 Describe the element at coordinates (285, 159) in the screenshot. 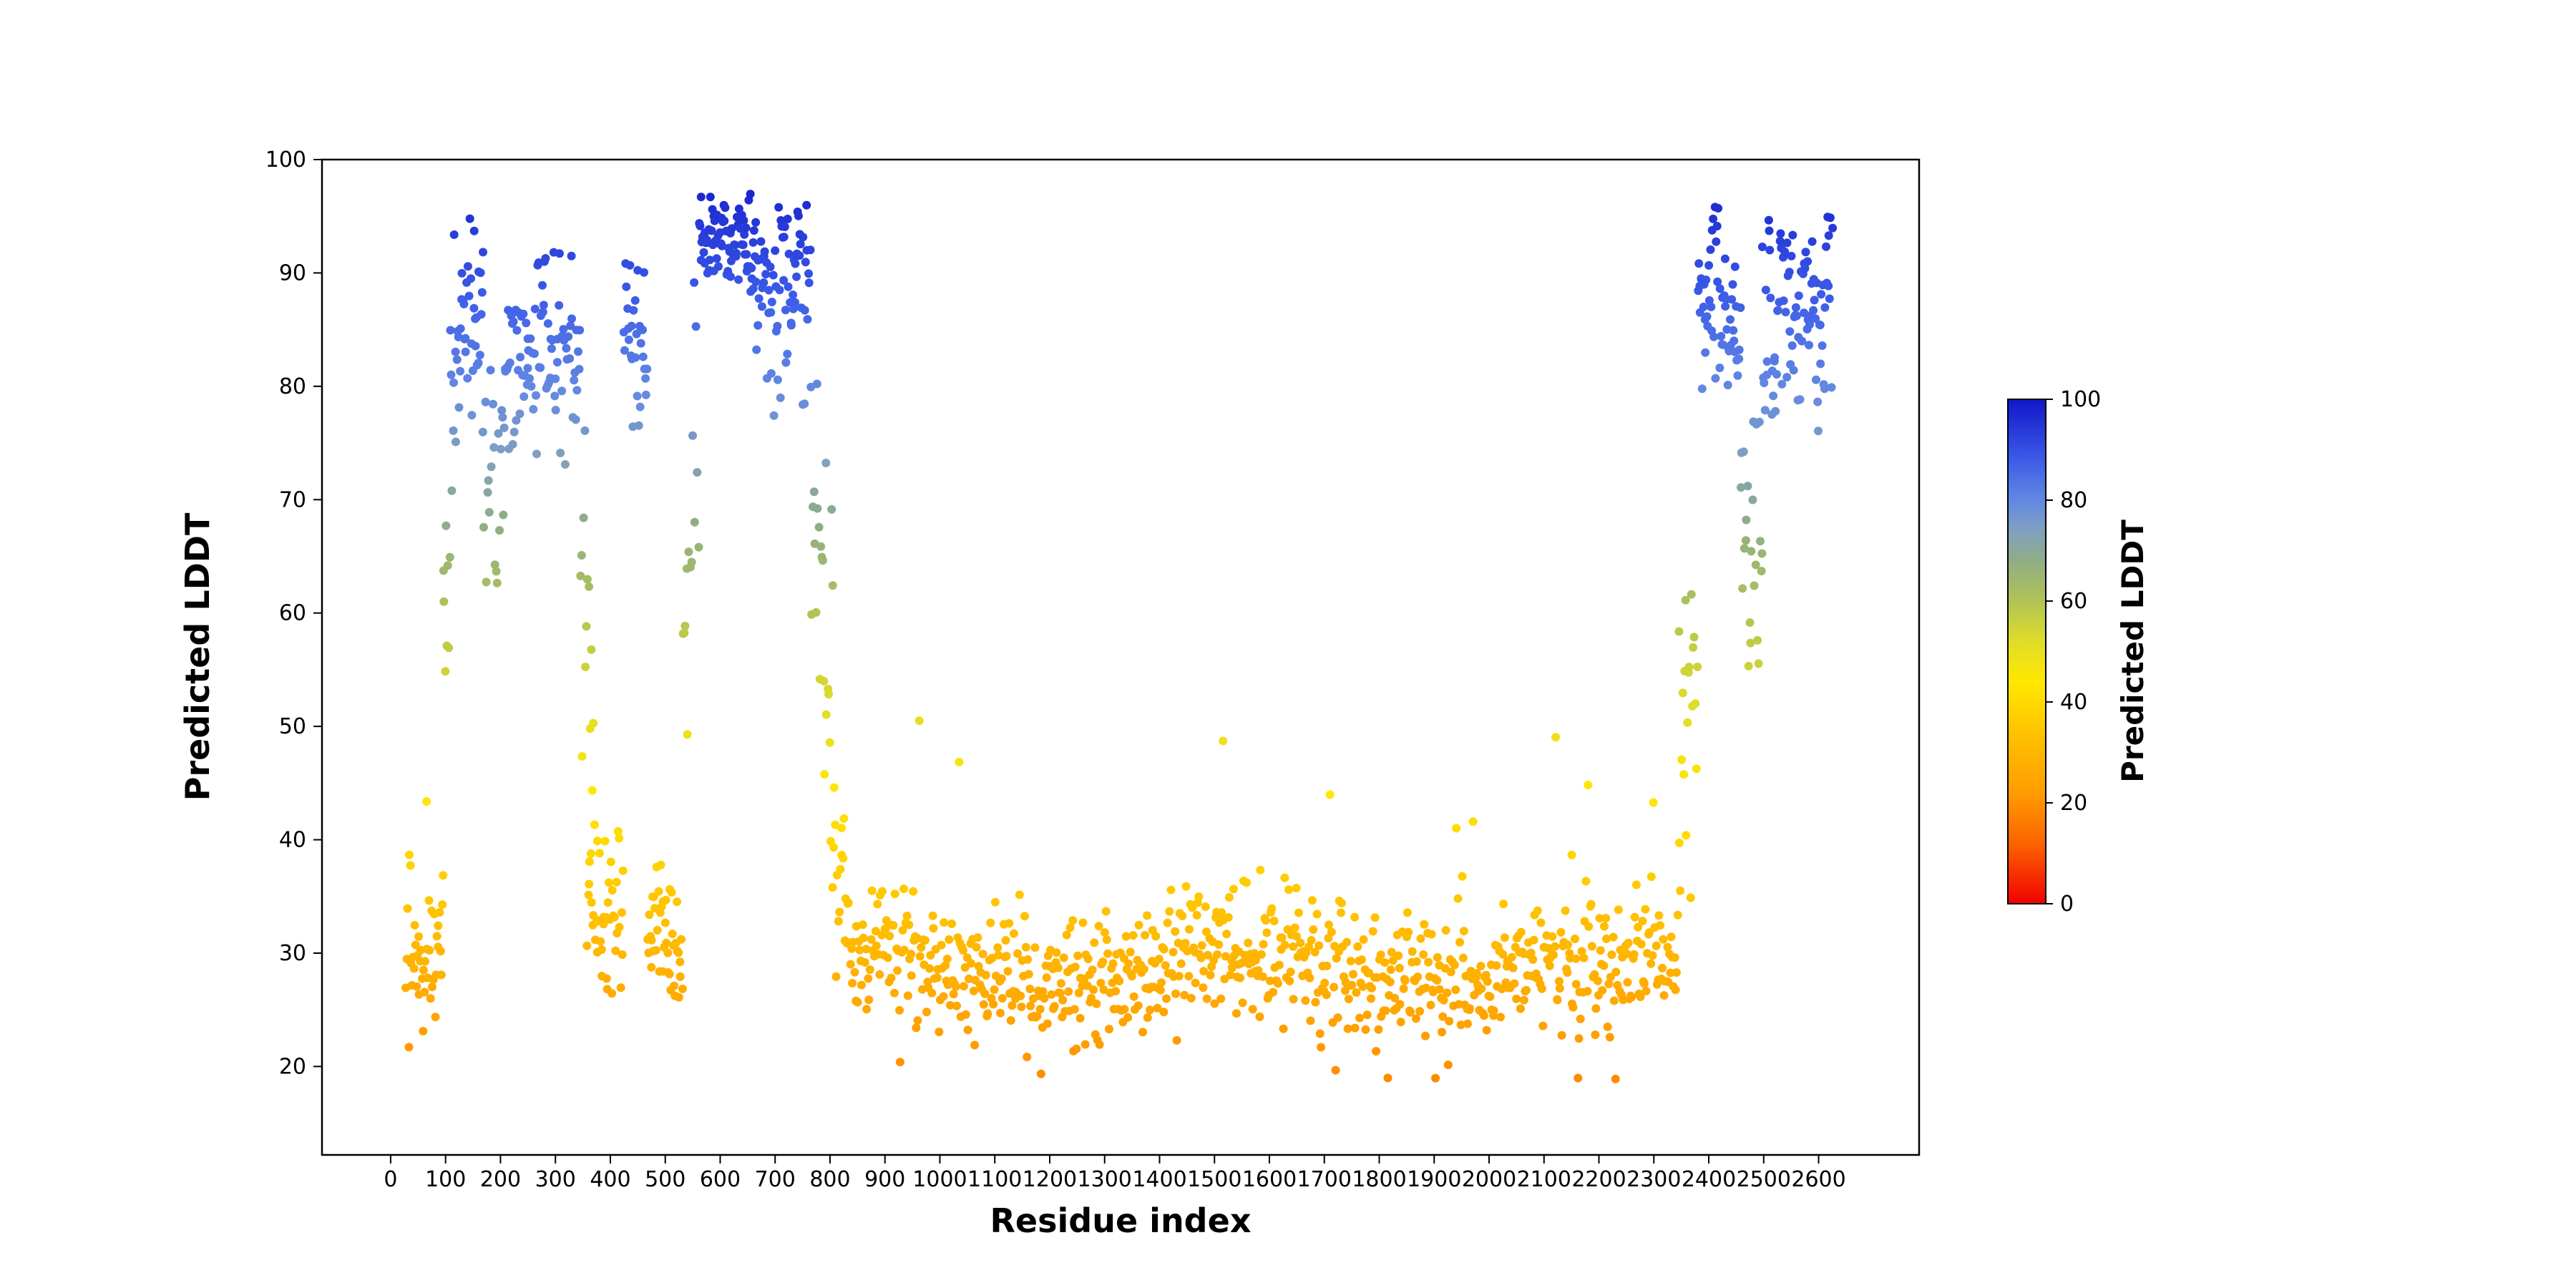

I see `y-tick-label: 100` at that location.